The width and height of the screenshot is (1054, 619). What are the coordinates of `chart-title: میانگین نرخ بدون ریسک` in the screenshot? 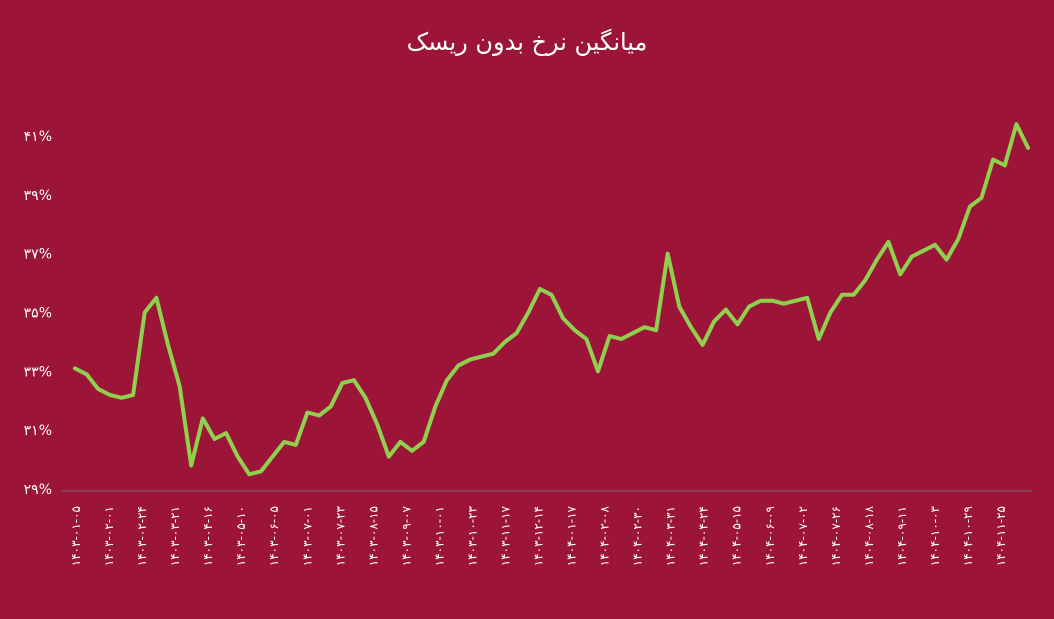 It's located at (527, 42).